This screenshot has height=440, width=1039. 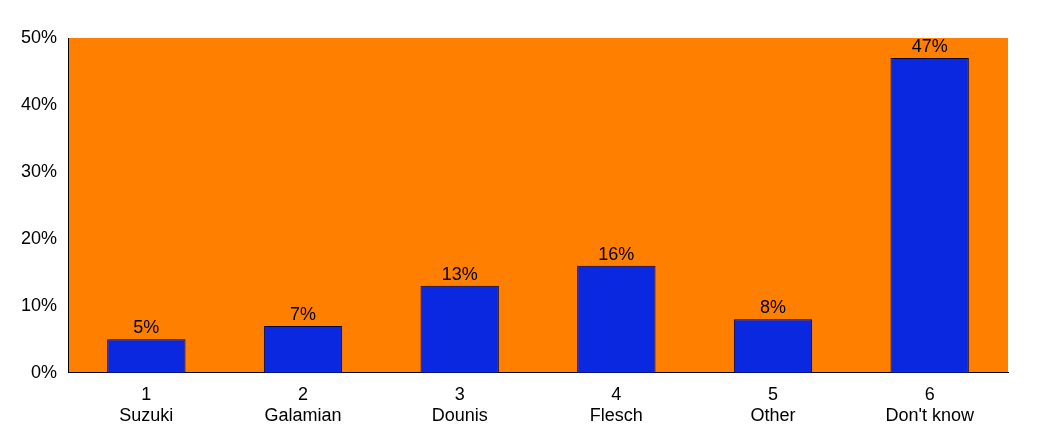 What do you see at coordinates (930, 404) in the screenshot?
I see `x-tick-label: 6 Don't know` at bounding box center [930, 404].